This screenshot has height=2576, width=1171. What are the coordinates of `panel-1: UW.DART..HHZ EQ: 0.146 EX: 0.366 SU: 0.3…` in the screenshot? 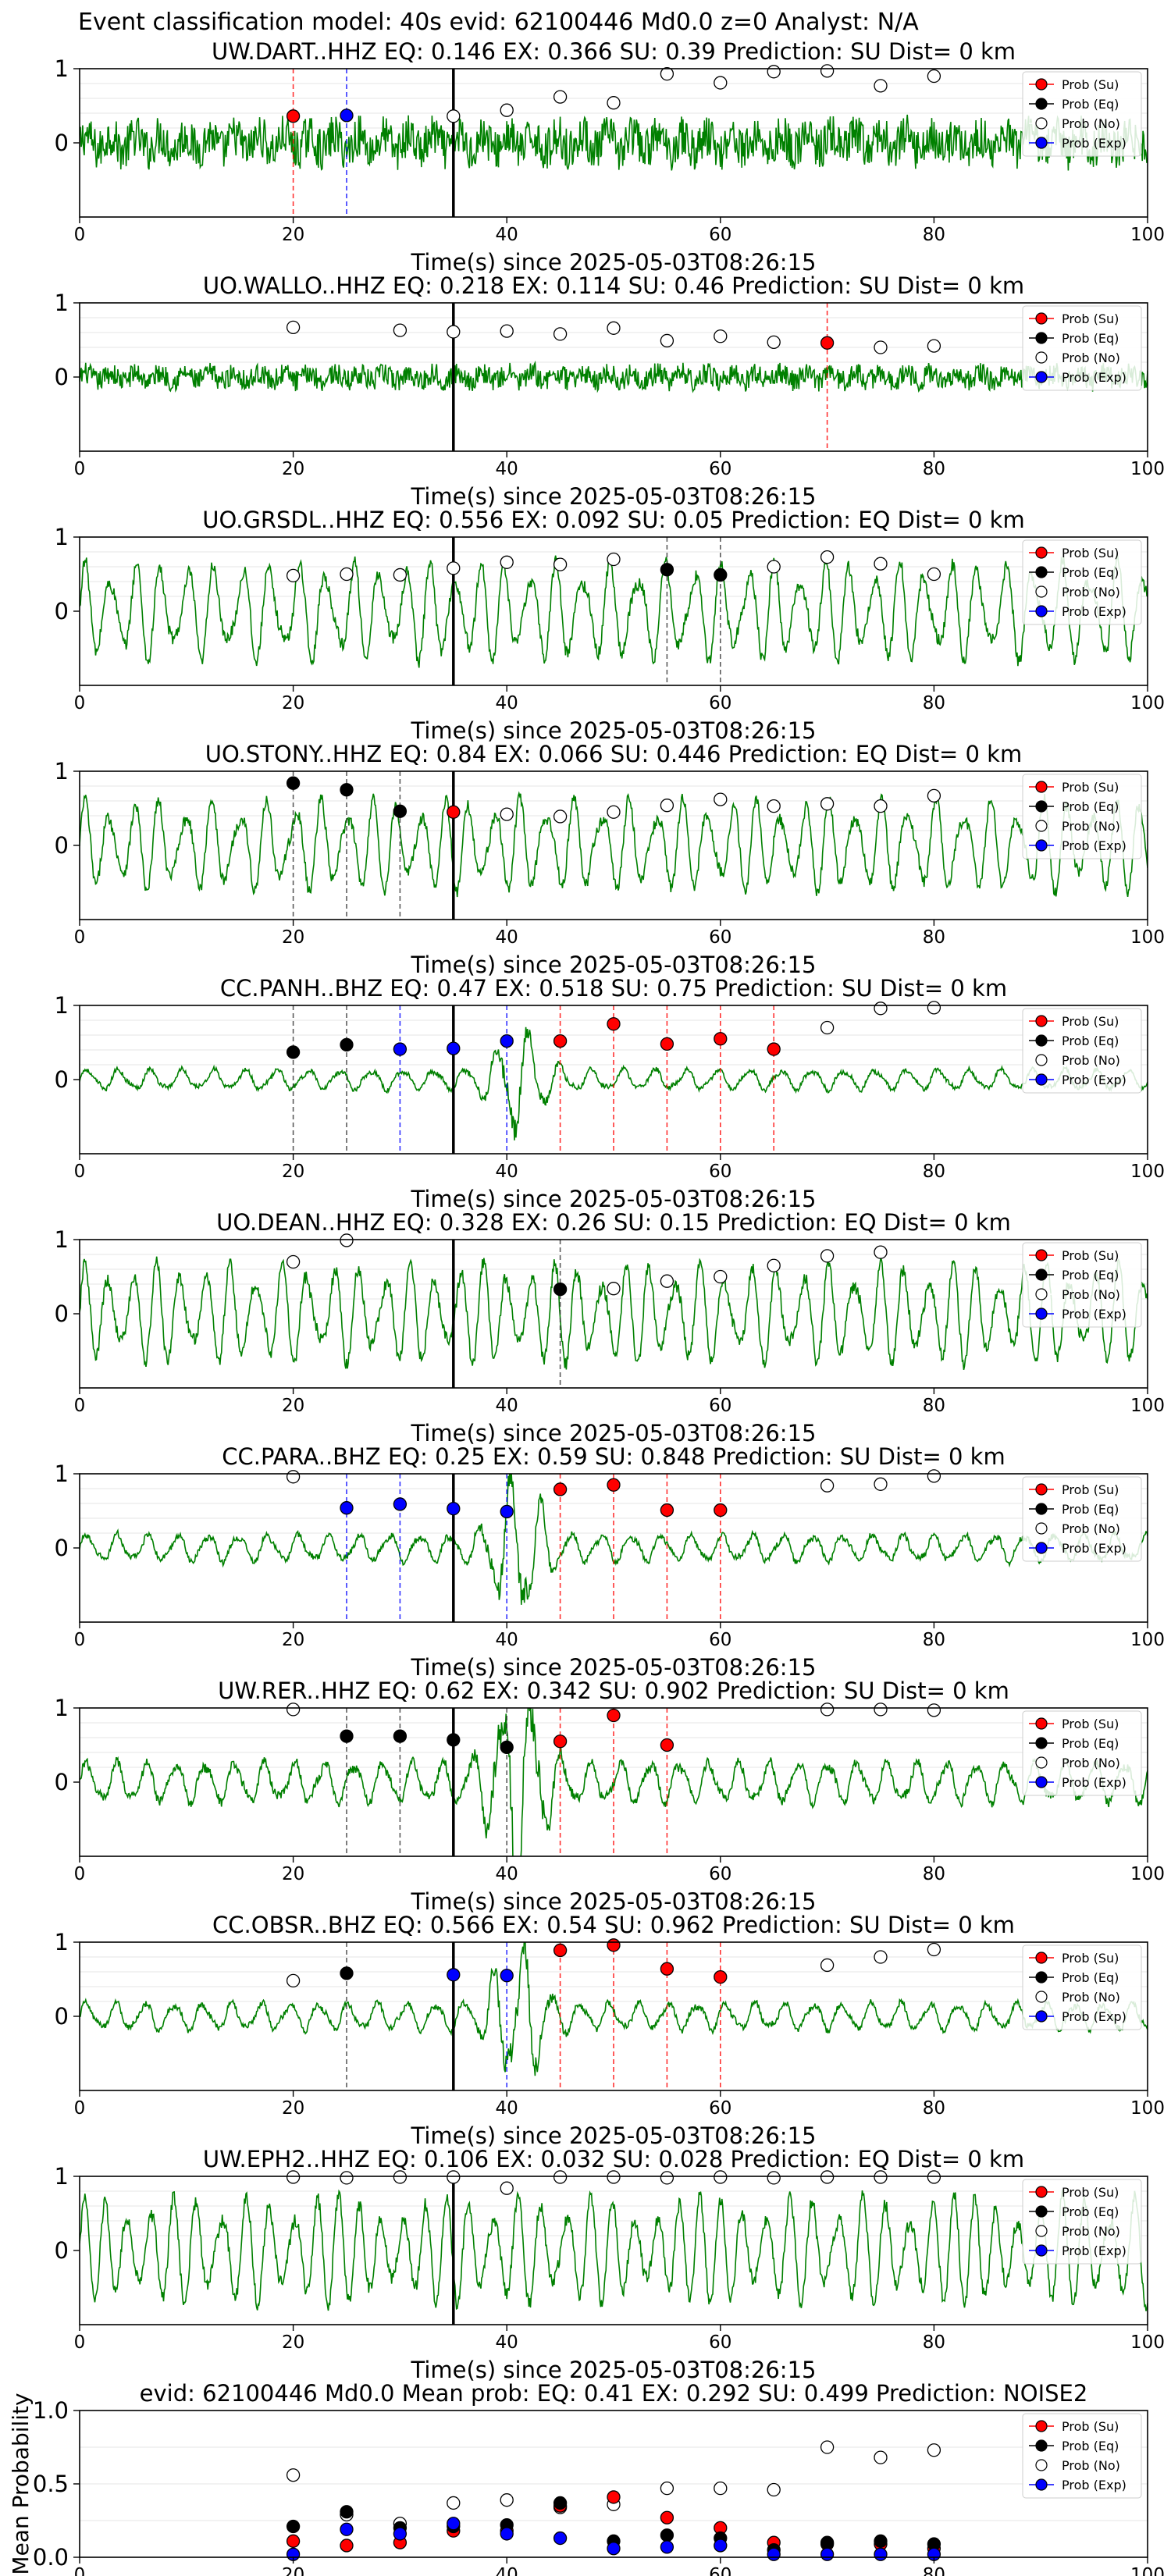 It's located at (610, 157).